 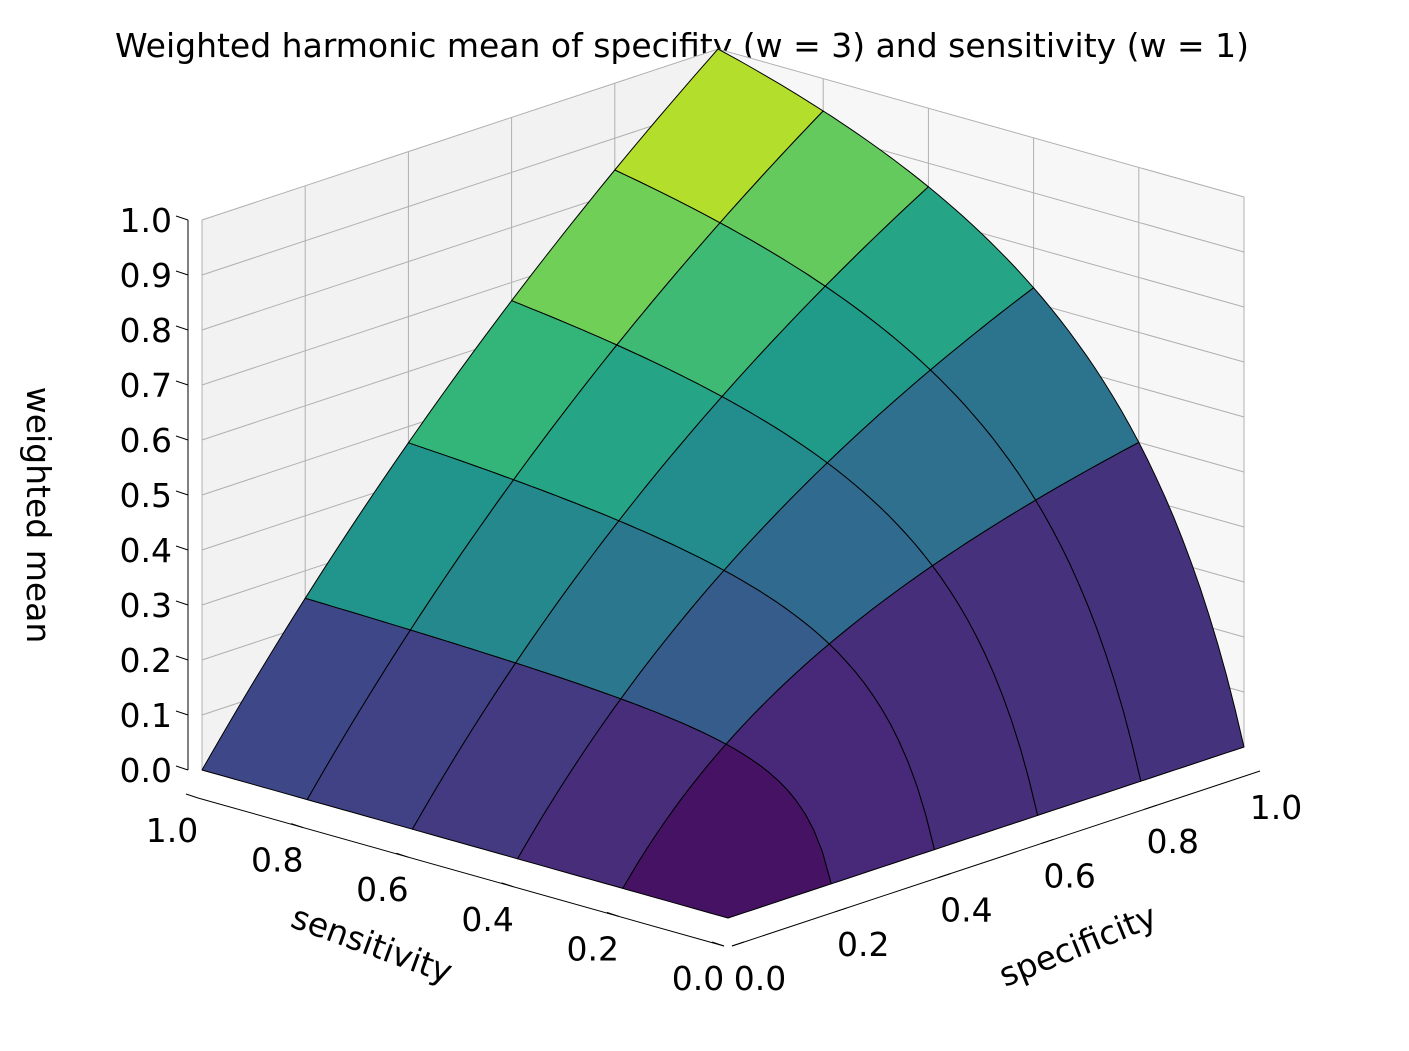 What do you see at coordinates (863, 944) in the screenshot?
I see `x-tick-label: 0.2` at bounding box center [863, 944].